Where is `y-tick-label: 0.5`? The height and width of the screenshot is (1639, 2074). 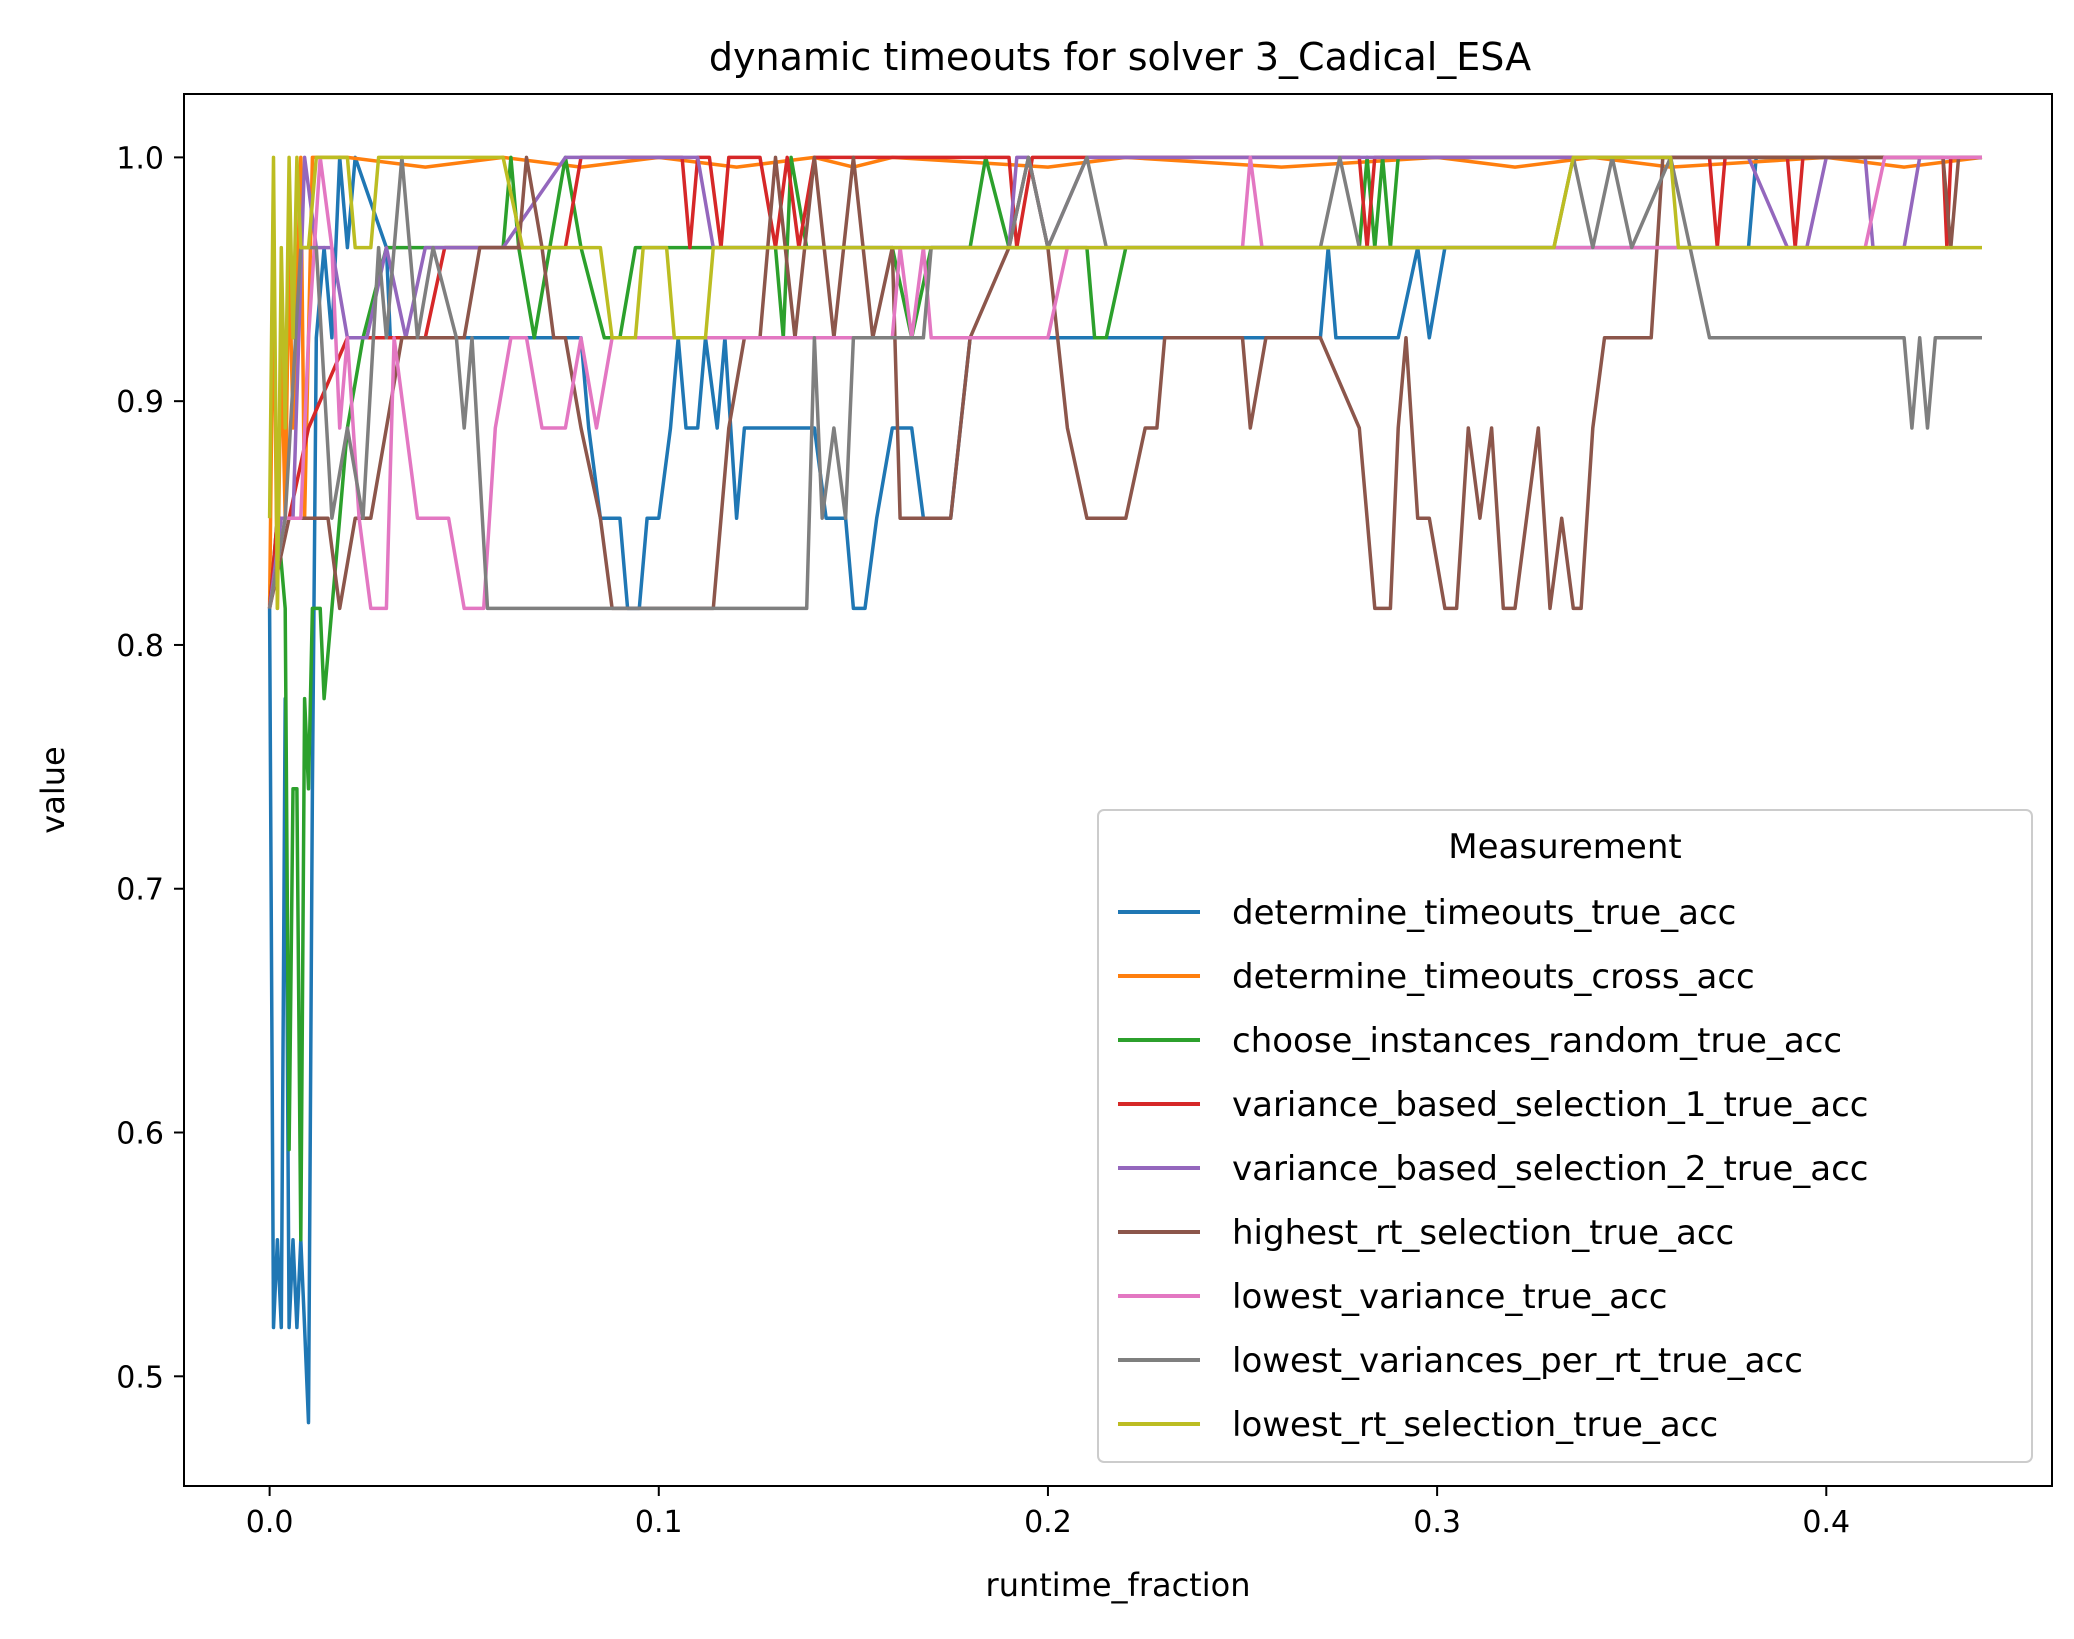
y-tick-label: 0.5 is located at coordinates (140, 1377).